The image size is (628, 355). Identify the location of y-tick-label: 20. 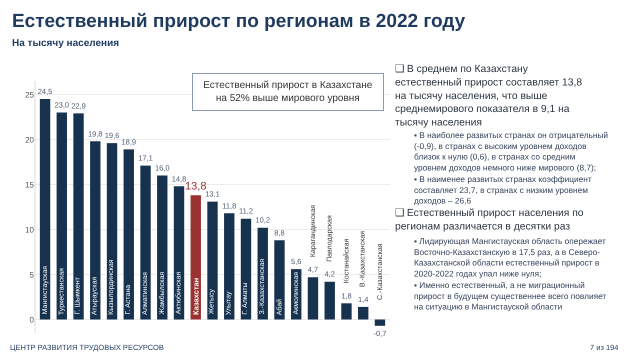
(30, 139).